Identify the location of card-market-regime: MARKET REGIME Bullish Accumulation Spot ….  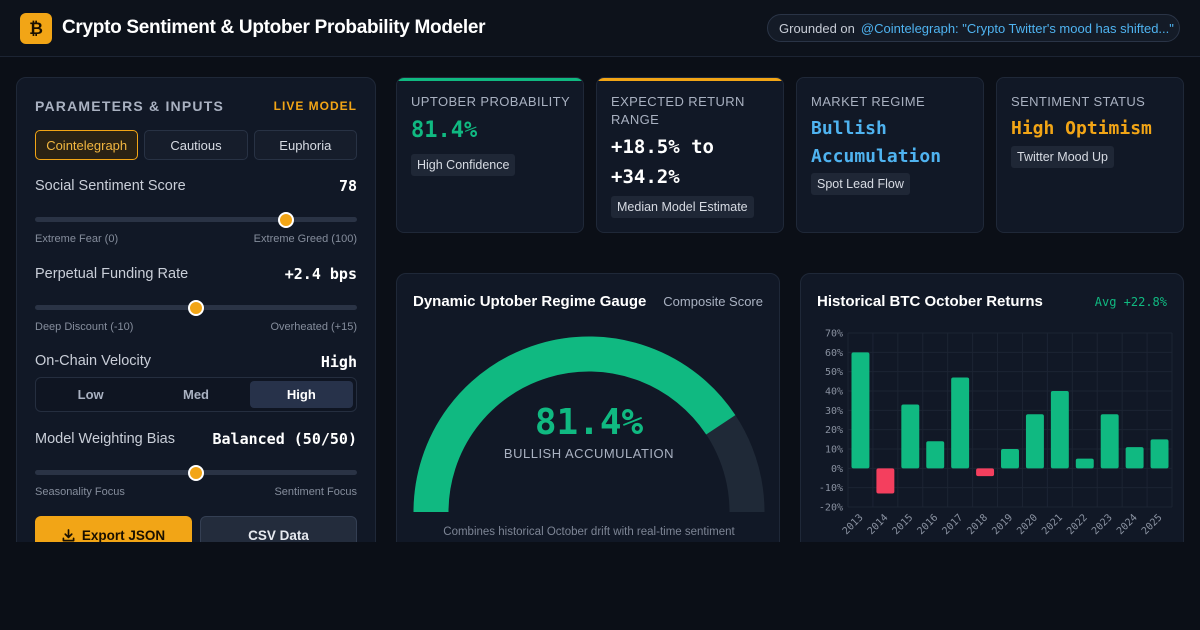
(890, 155).